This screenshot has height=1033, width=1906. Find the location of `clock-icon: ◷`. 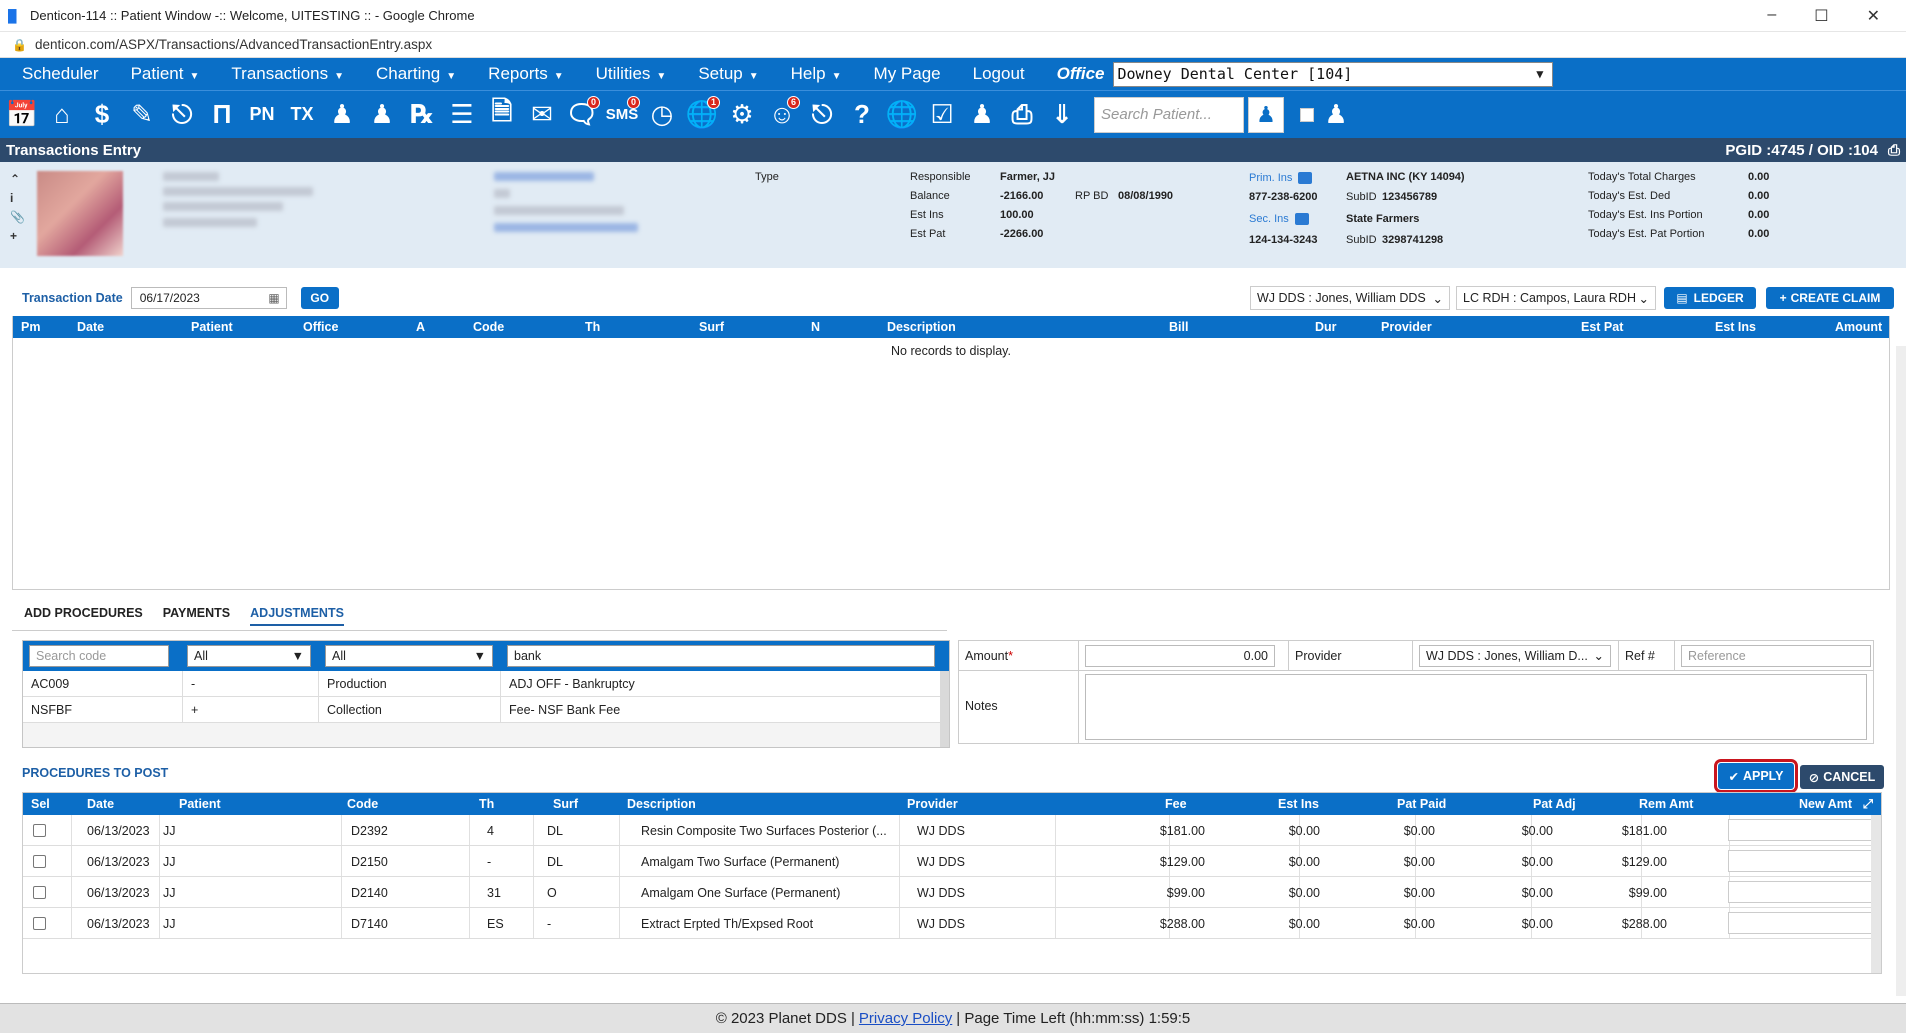

clock-icon: ◷ is located at coordinates (662, 114).